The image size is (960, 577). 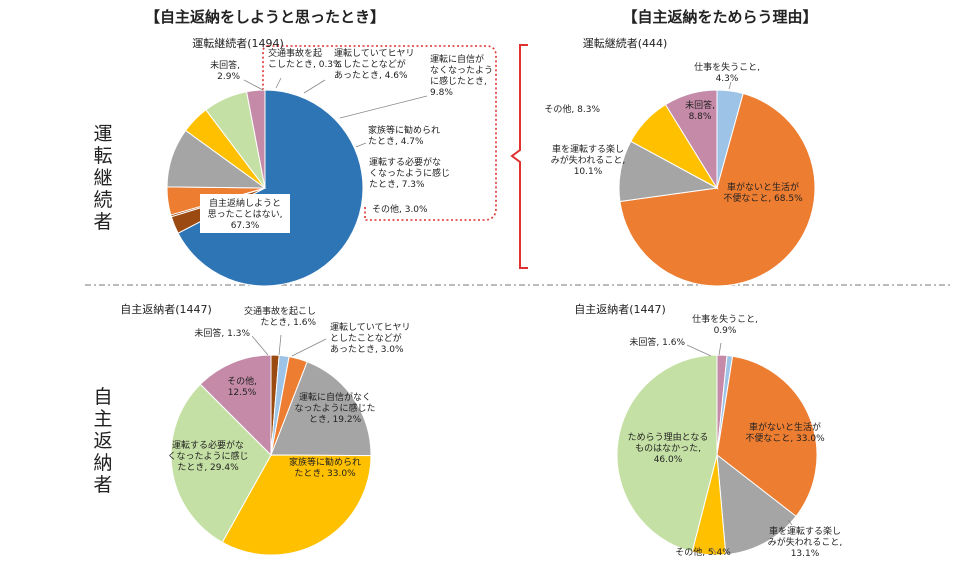 I want to click on row-header-char: 返, so click(x=102, y=441).